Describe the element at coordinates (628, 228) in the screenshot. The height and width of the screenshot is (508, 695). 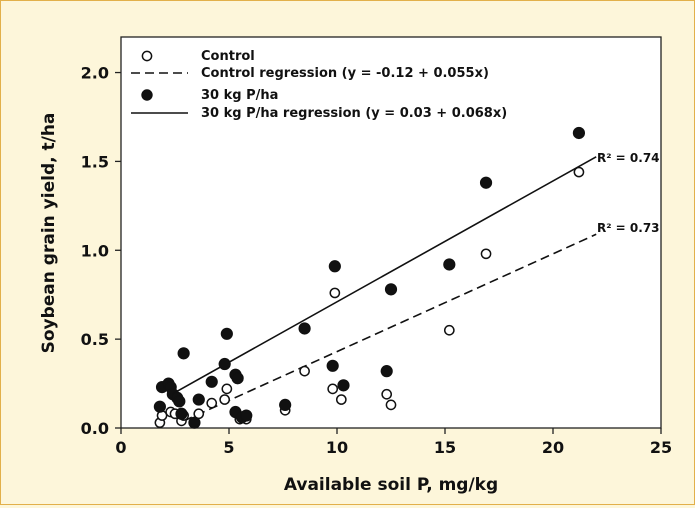
I see `r2-label-control: R² = 0.73` at that location.